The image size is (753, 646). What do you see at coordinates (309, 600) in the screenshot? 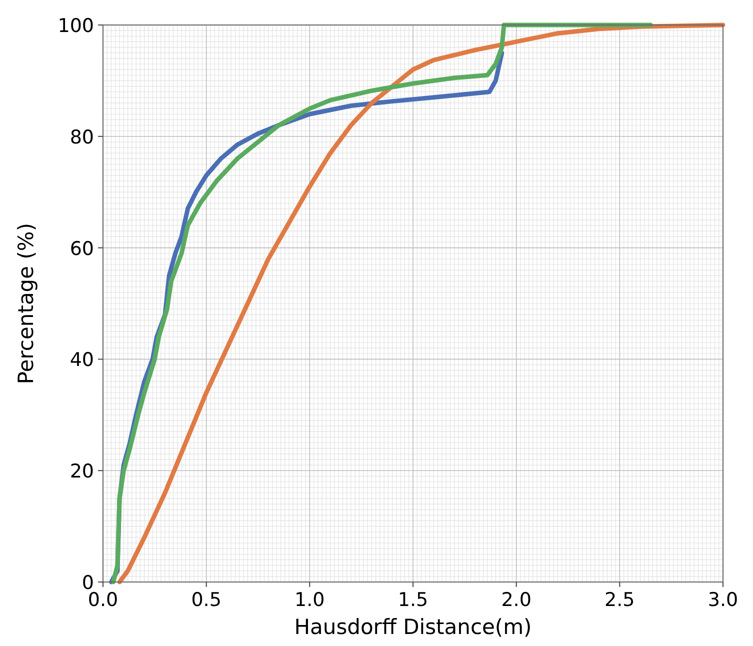
I see `x-tick-label: 1.0` at bounding box center [309, 600].